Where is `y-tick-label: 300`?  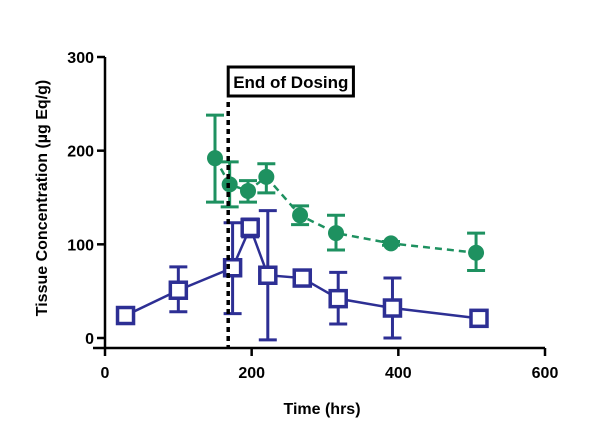
y-tick-label: 300 is located at coordinates (80, 58).